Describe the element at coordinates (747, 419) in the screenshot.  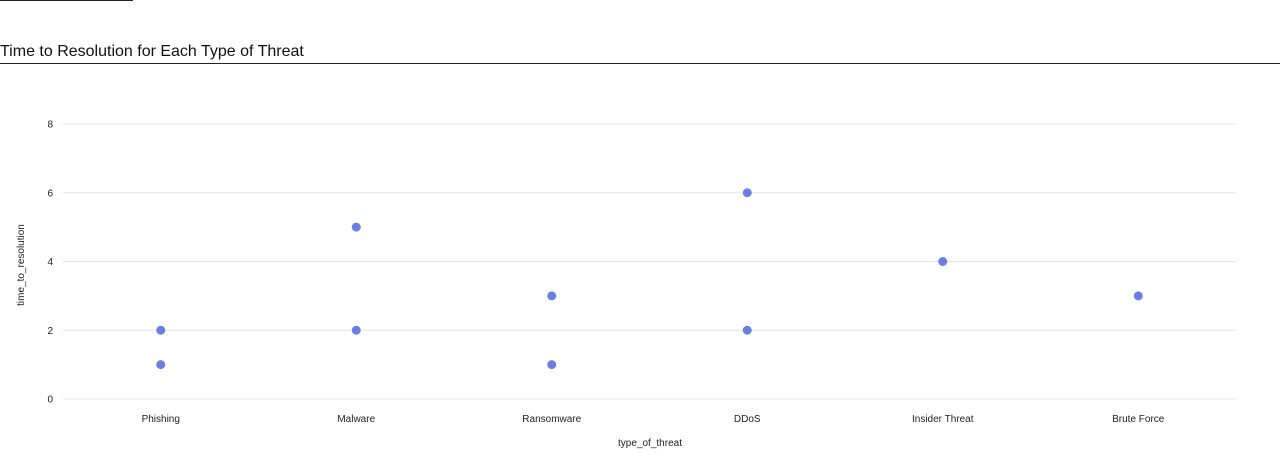
I see `x-tick-label: DDoS` at that location.